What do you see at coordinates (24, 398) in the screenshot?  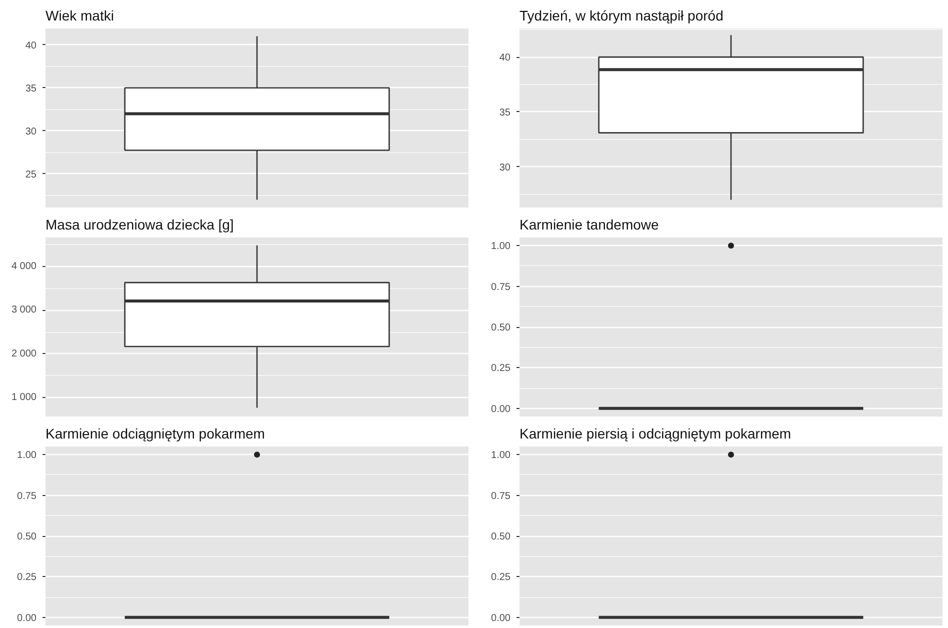 I see `y-tick-label: 1 000` at bounding box center [24, 398].